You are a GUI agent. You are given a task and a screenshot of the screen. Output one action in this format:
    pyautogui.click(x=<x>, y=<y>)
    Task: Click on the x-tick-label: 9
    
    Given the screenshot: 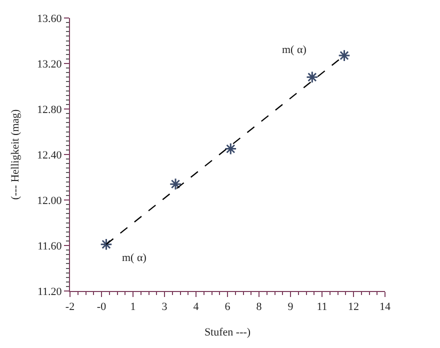 What is the action you would take?
    pyautogui.click(x=291, y=307)
    